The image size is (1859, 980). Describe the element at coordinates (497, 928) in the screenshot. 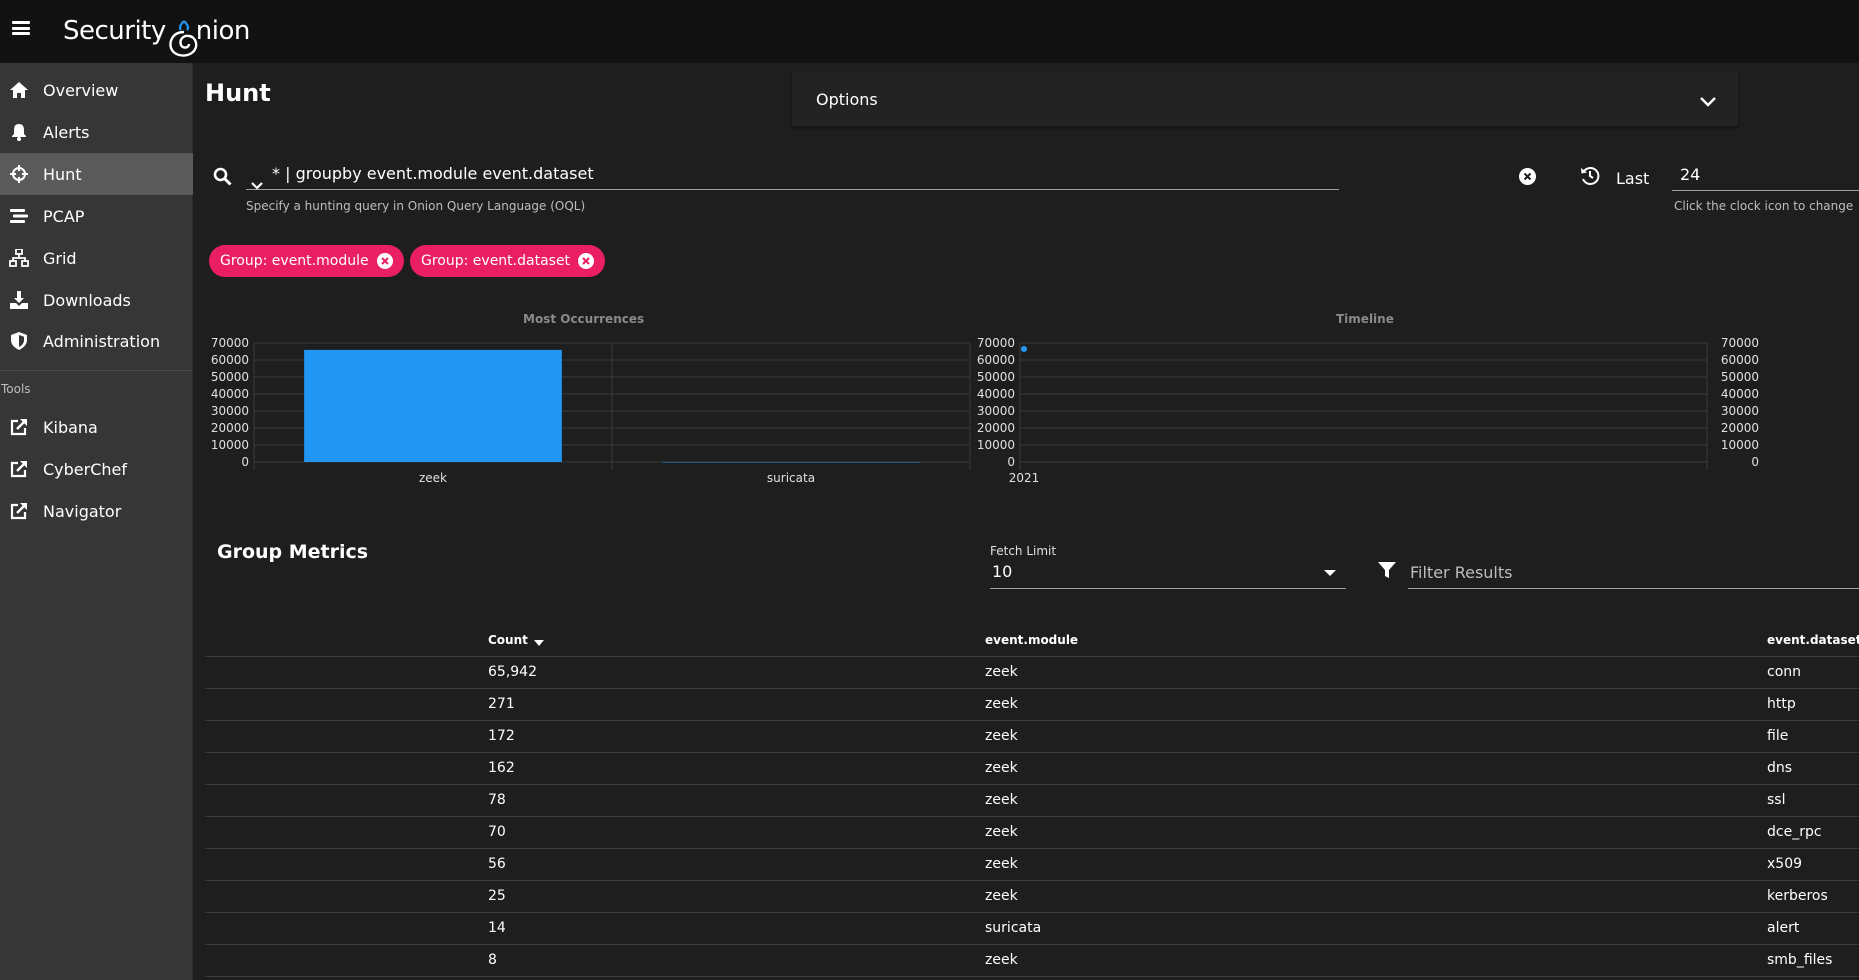

I see `cell-count: 14` at that location.